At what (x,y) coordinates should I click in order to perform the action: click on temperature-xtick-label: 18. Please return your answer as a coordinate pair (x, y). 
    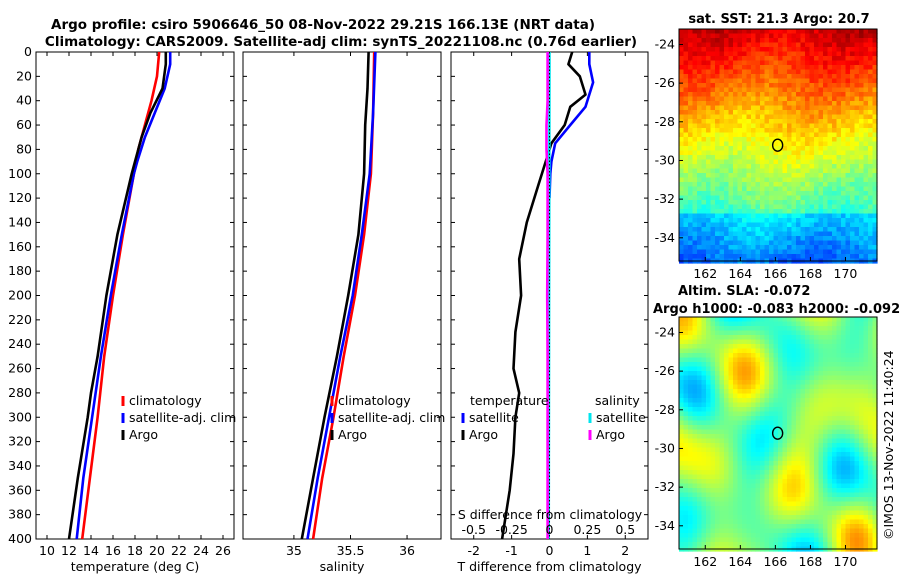
    Looking at the image, I should click on (135, 550).